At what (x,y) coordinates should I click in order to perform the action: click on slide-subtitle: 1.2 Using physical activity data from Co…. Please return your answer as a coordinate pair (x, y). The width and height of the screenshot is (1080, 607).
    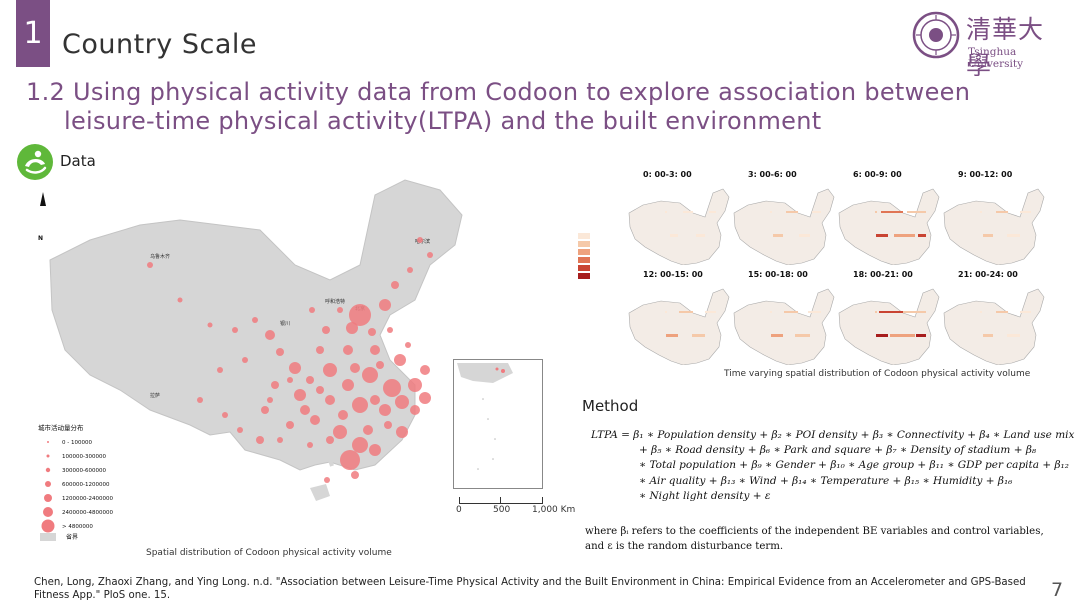
    Looking at the image, I should click on (541, 107).